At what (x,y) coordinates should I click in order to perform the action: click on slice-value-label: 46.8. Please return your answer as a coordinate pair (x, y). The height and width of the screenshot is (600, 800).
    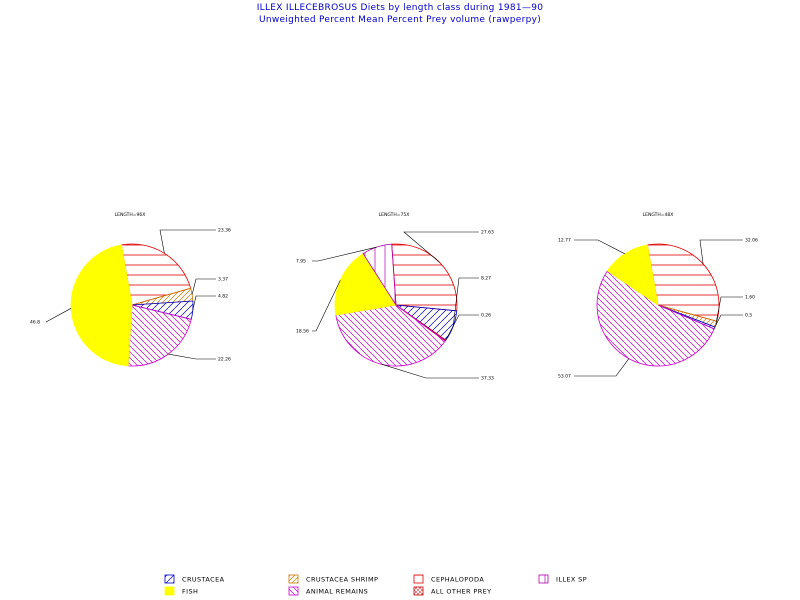
    Looking at the image, I should click on (35, 323).